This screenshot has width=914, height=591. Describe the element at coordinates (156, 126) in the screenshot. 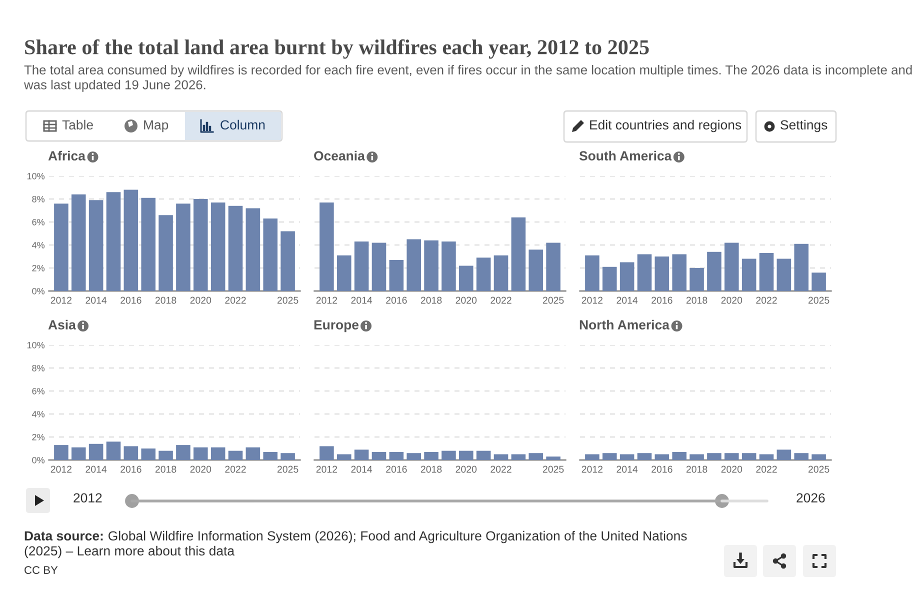

I see `text: Map` at that location.